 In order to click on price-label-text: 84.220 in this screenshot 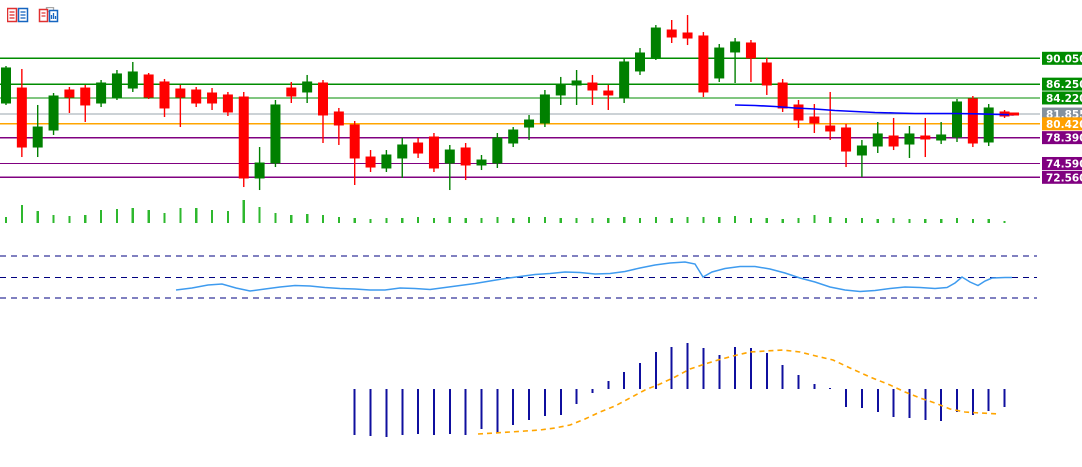, I will do `click(1064, 99)`.